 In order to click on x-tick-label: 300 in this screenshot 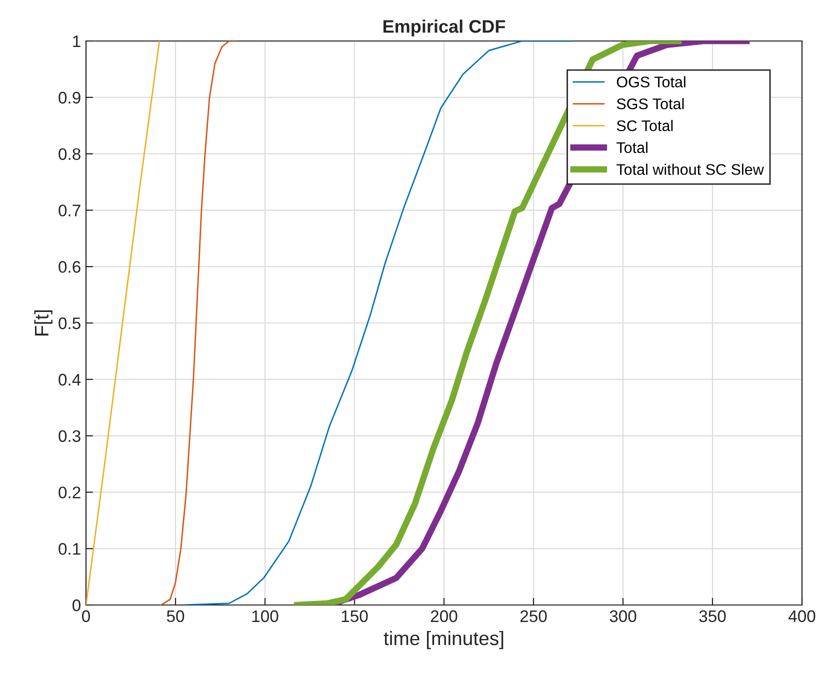, I will do `click(623, 616)`.